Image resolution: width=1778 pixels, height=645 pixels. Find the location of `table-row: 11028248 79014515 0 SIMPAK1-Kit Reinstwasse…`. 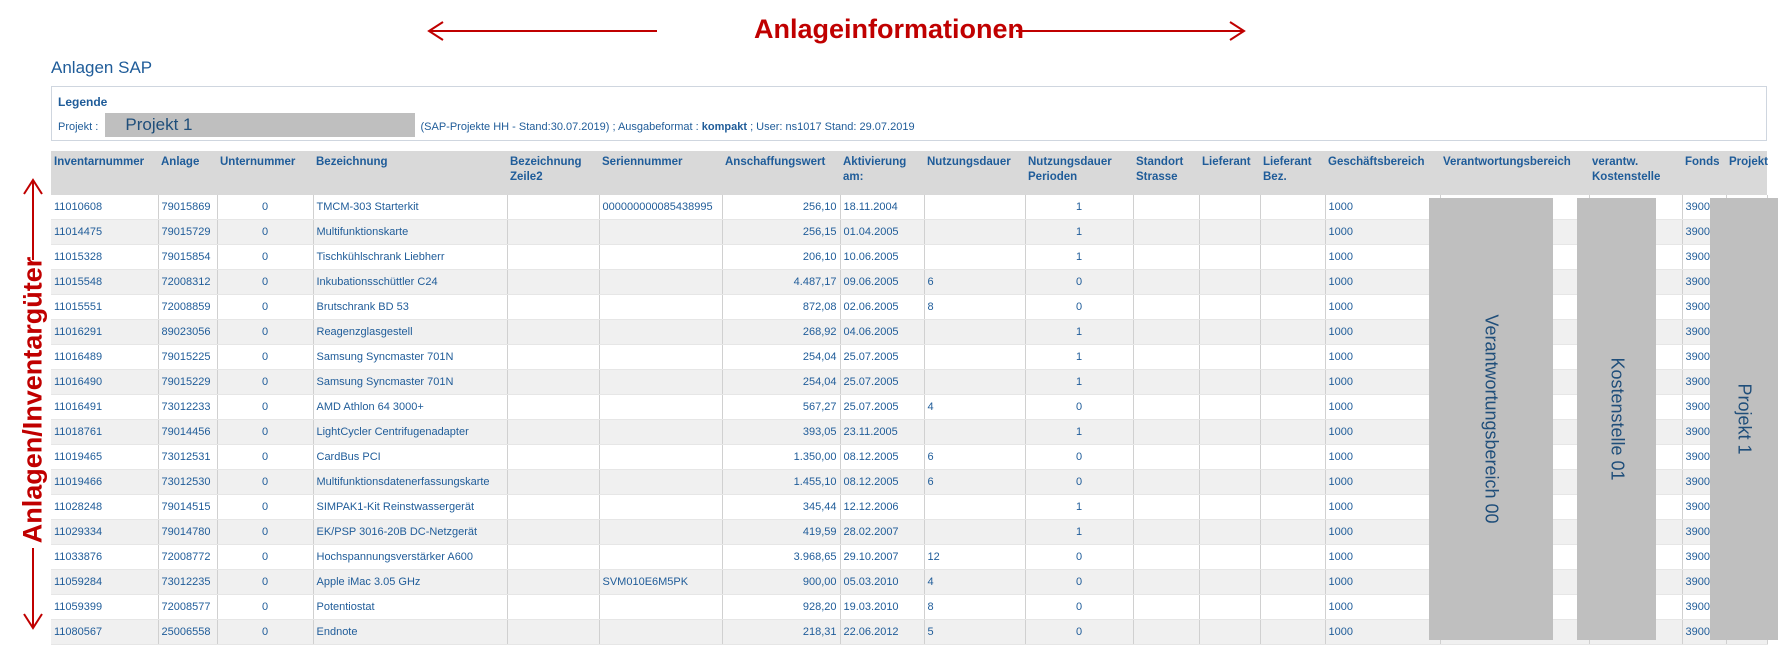

table-row: 11028248 79014515 0 SIMPAK1-Kit Reinstwasse… is located at coordinates (909, 507).